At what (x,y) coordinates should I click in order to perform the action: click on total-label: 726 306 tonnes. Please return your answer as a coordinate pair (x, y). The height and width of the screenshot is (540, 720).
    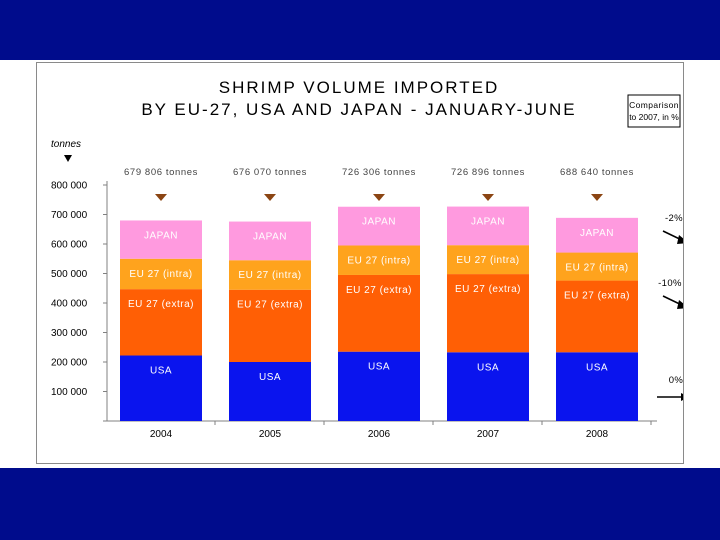
    Looking at the image, I should click on (379, 172).